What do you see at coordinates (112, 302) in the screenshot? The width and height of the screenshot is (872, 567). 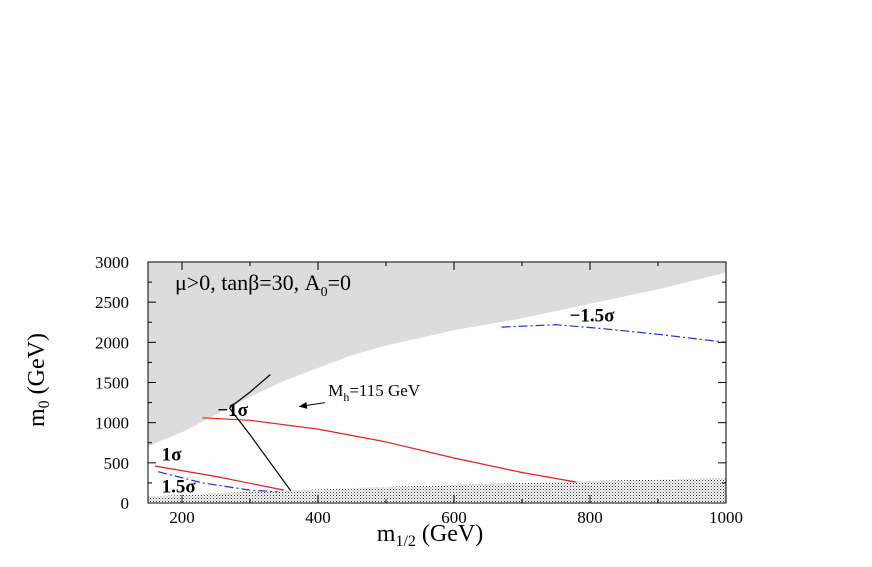 I see `y-tick-label-2500: 2500` at bounding box center [112, 302].